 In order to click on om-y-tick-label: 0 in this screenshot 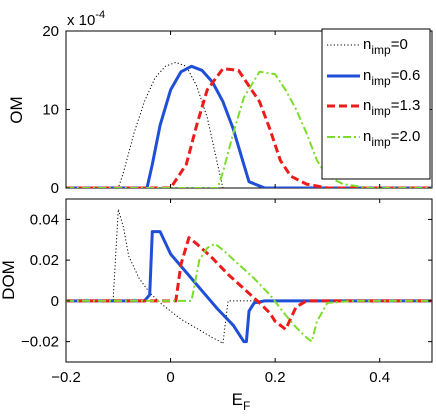, I will do `click(55, 188)`.